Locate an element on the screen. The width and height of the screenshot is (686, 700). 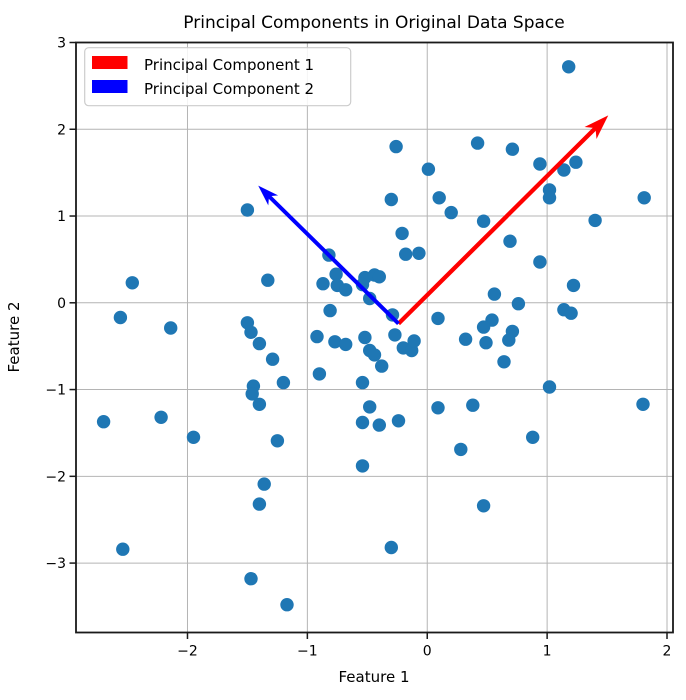
legend-swatch-pc2 is located at coordinates (110, 86).